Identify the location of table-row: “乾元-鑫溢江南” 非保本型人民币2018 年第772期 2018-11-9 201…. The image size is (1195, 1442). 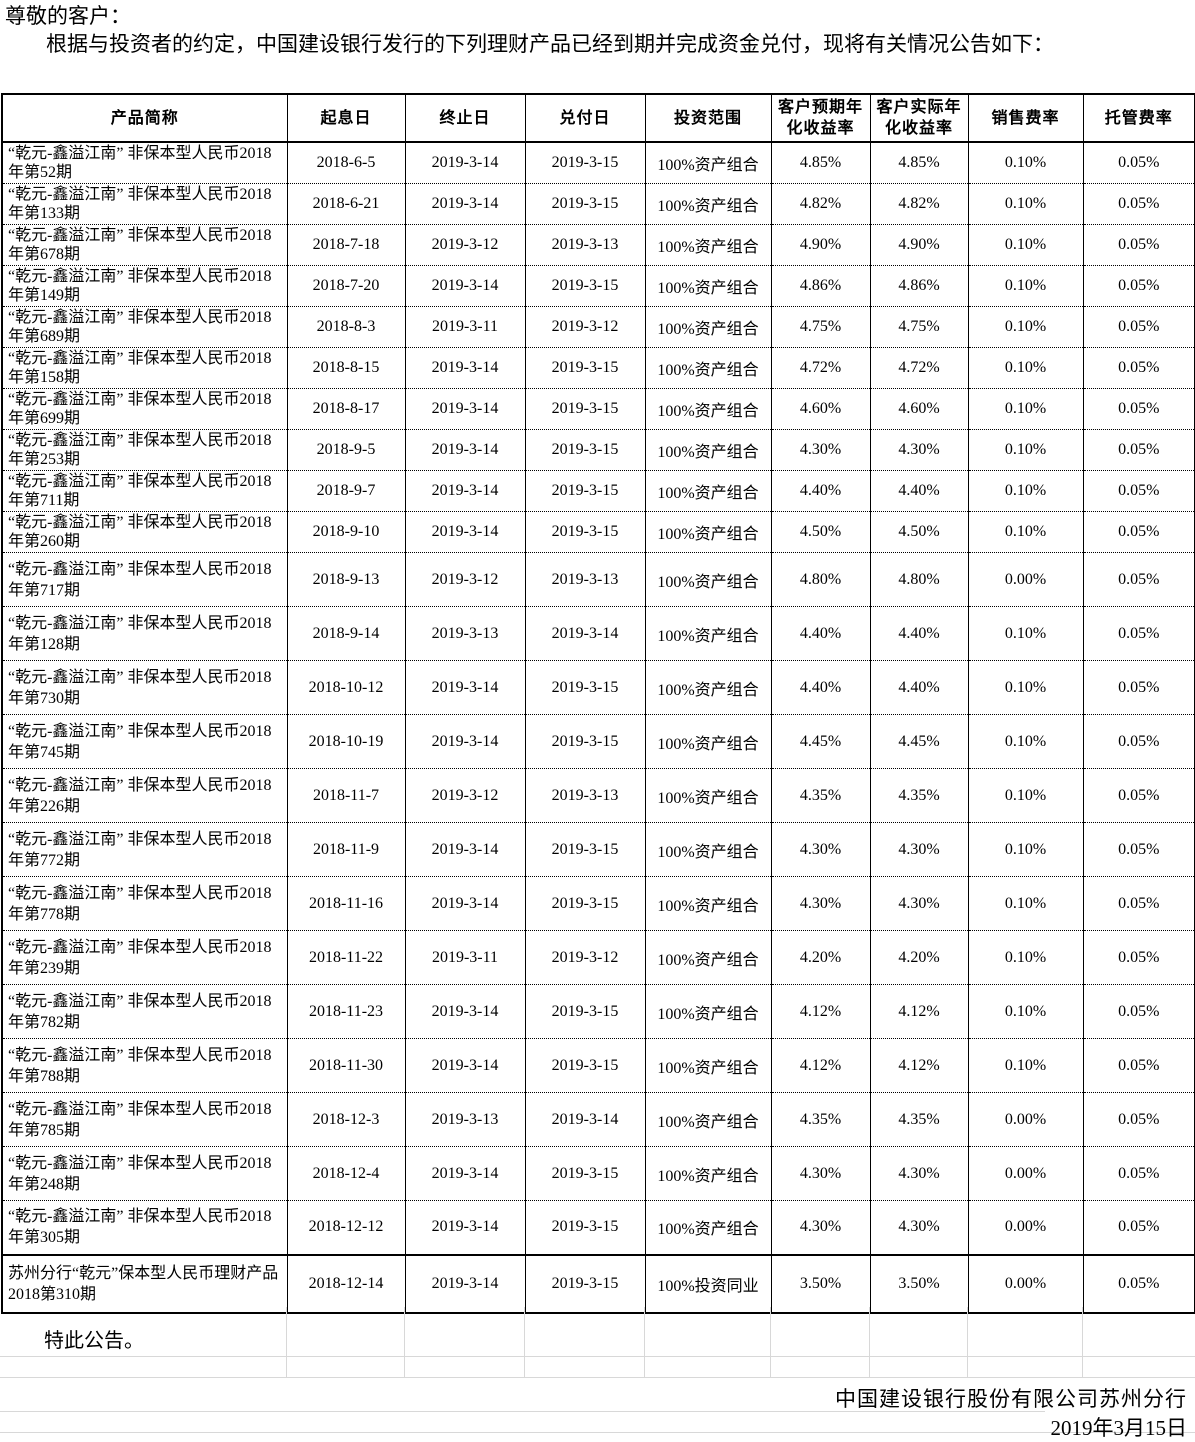
(598, 849).